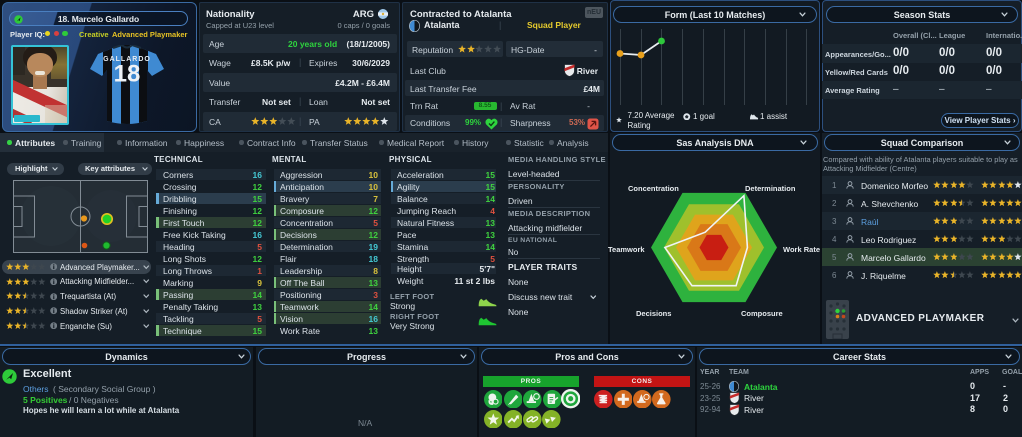 Image resolution: width=1022 pixels, height=437 pixels. I want to click on svg-text: 18, so click(127, 74).